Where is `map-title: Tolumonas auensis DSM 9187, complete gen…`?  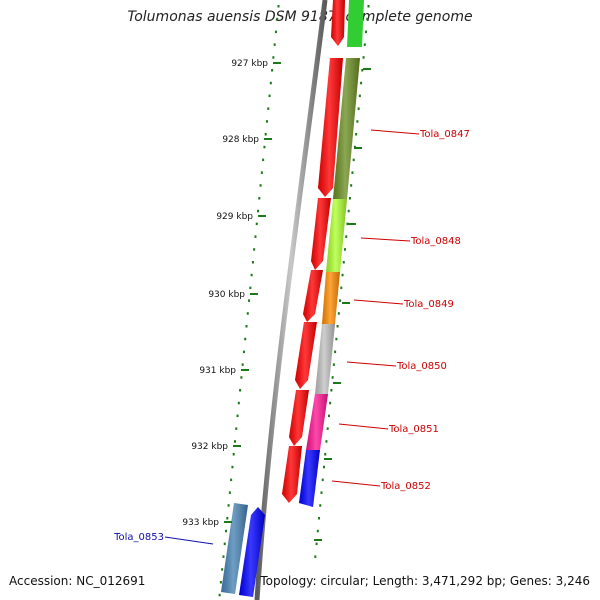
map-title: Tolumonas auensis DSM 9187, complete gen… is located at coordinates (300, 17).